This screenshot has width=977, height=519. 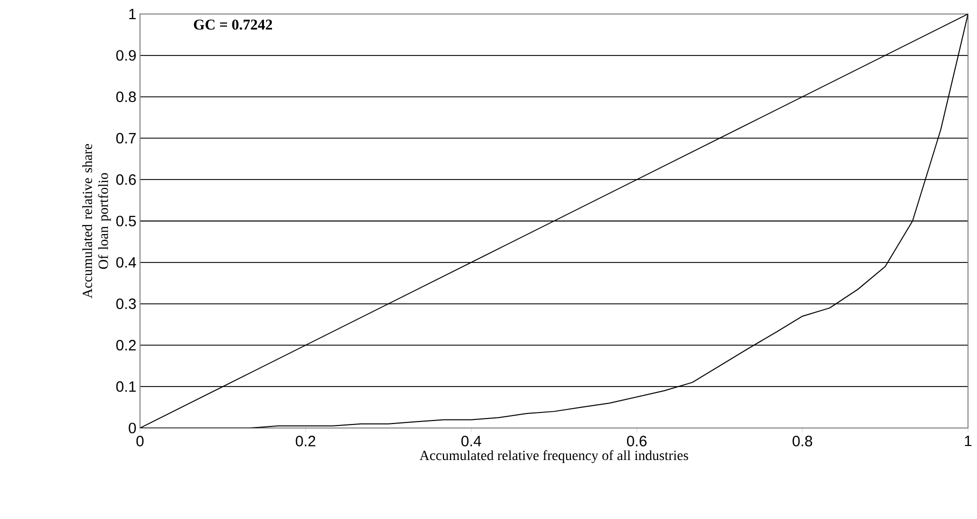 What do you see at coordinates (126, 345) in the screenshot?
I see `y-tick-label: 0.2` at bounding box center [126, 345].